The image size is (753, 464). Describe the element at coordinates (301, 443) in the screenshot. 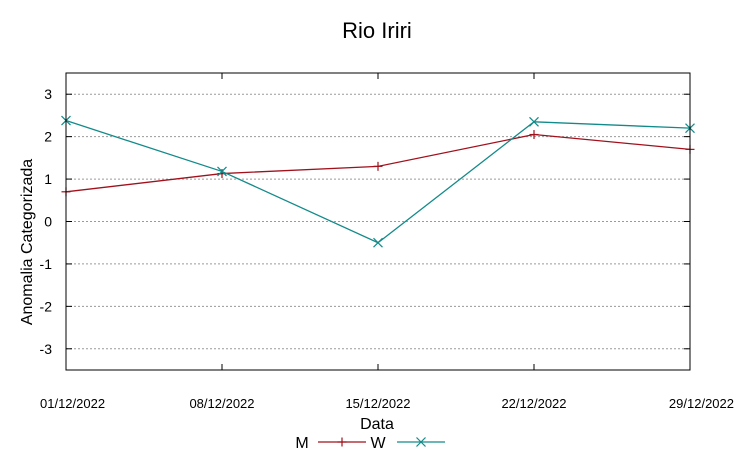

I see `legend-label: M` at that location.